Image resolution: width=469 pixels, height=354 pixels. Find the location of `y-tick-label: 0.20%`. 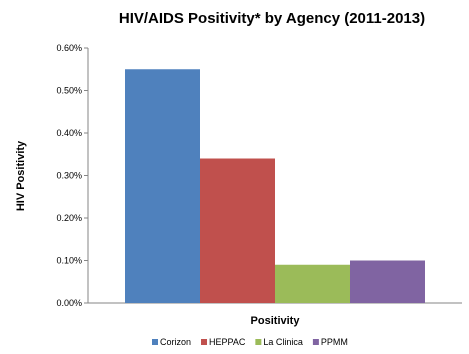

y-tick-label: 0.20% is located at coordinates (69, 218).